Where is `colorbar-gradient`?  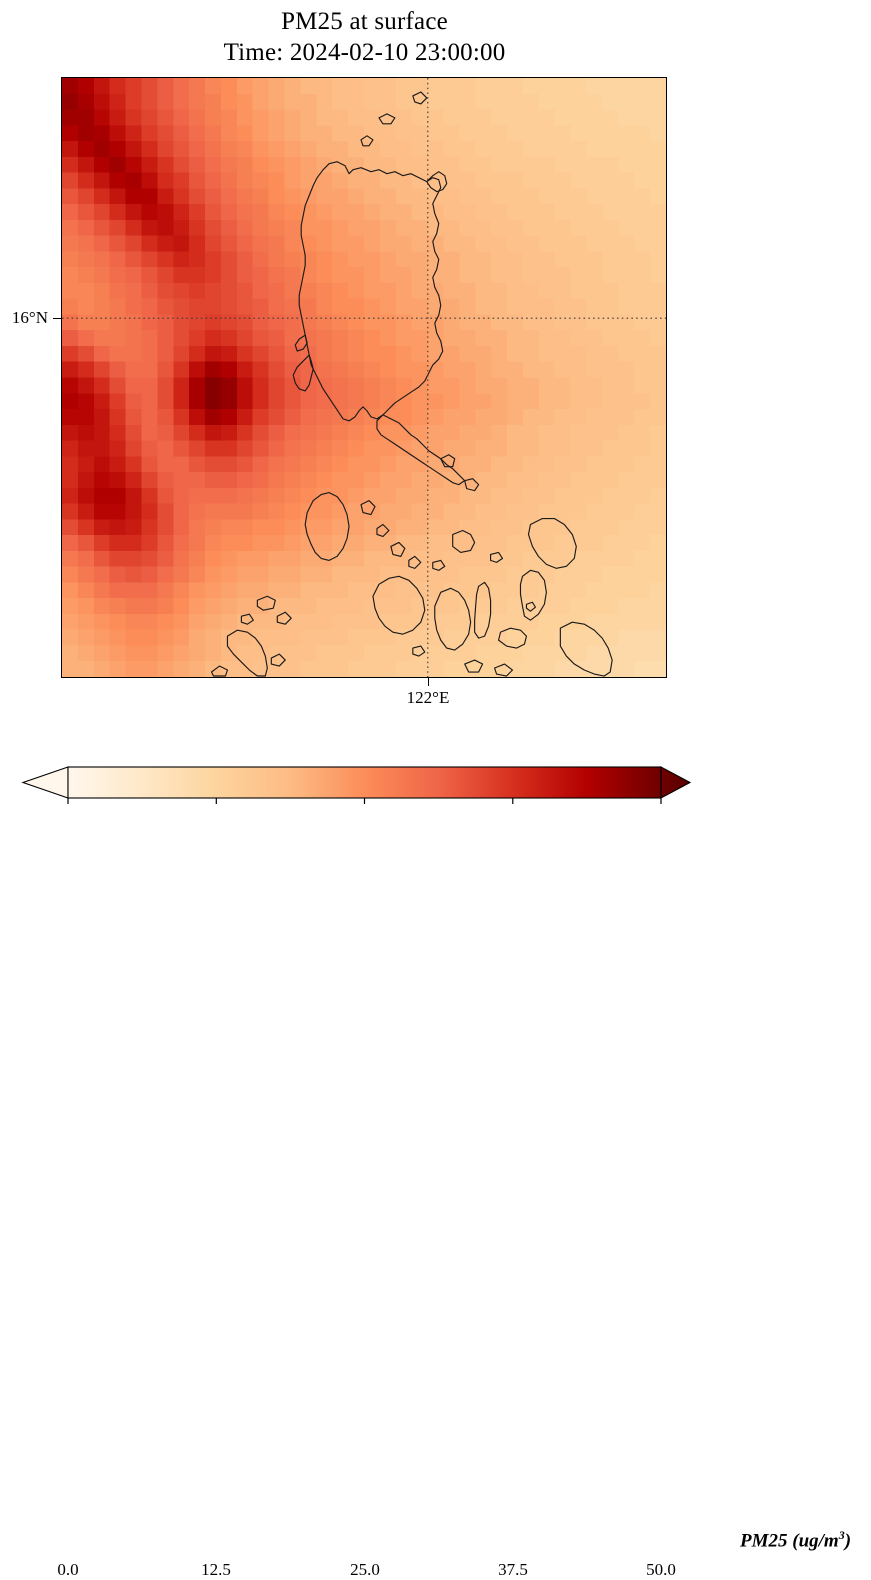 colorbar-gradient is located at coordinates (435, 797).